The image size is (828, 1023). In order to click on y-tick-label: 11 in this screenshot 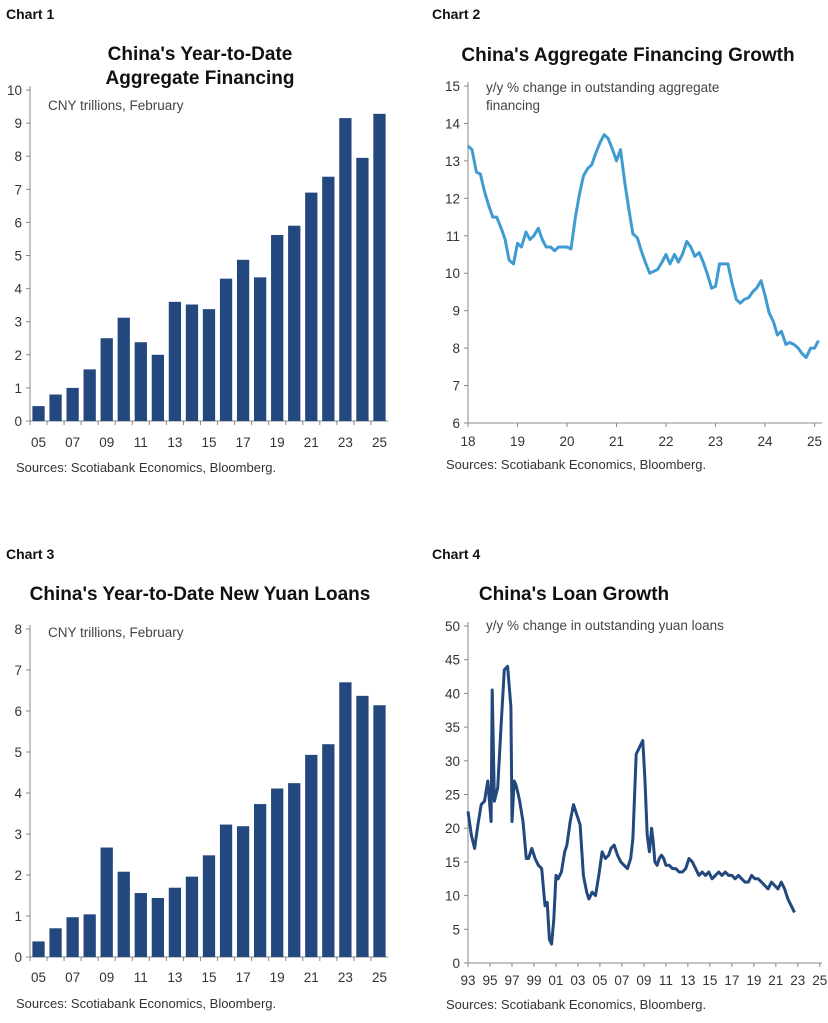, I will do `click(453, 236)`.